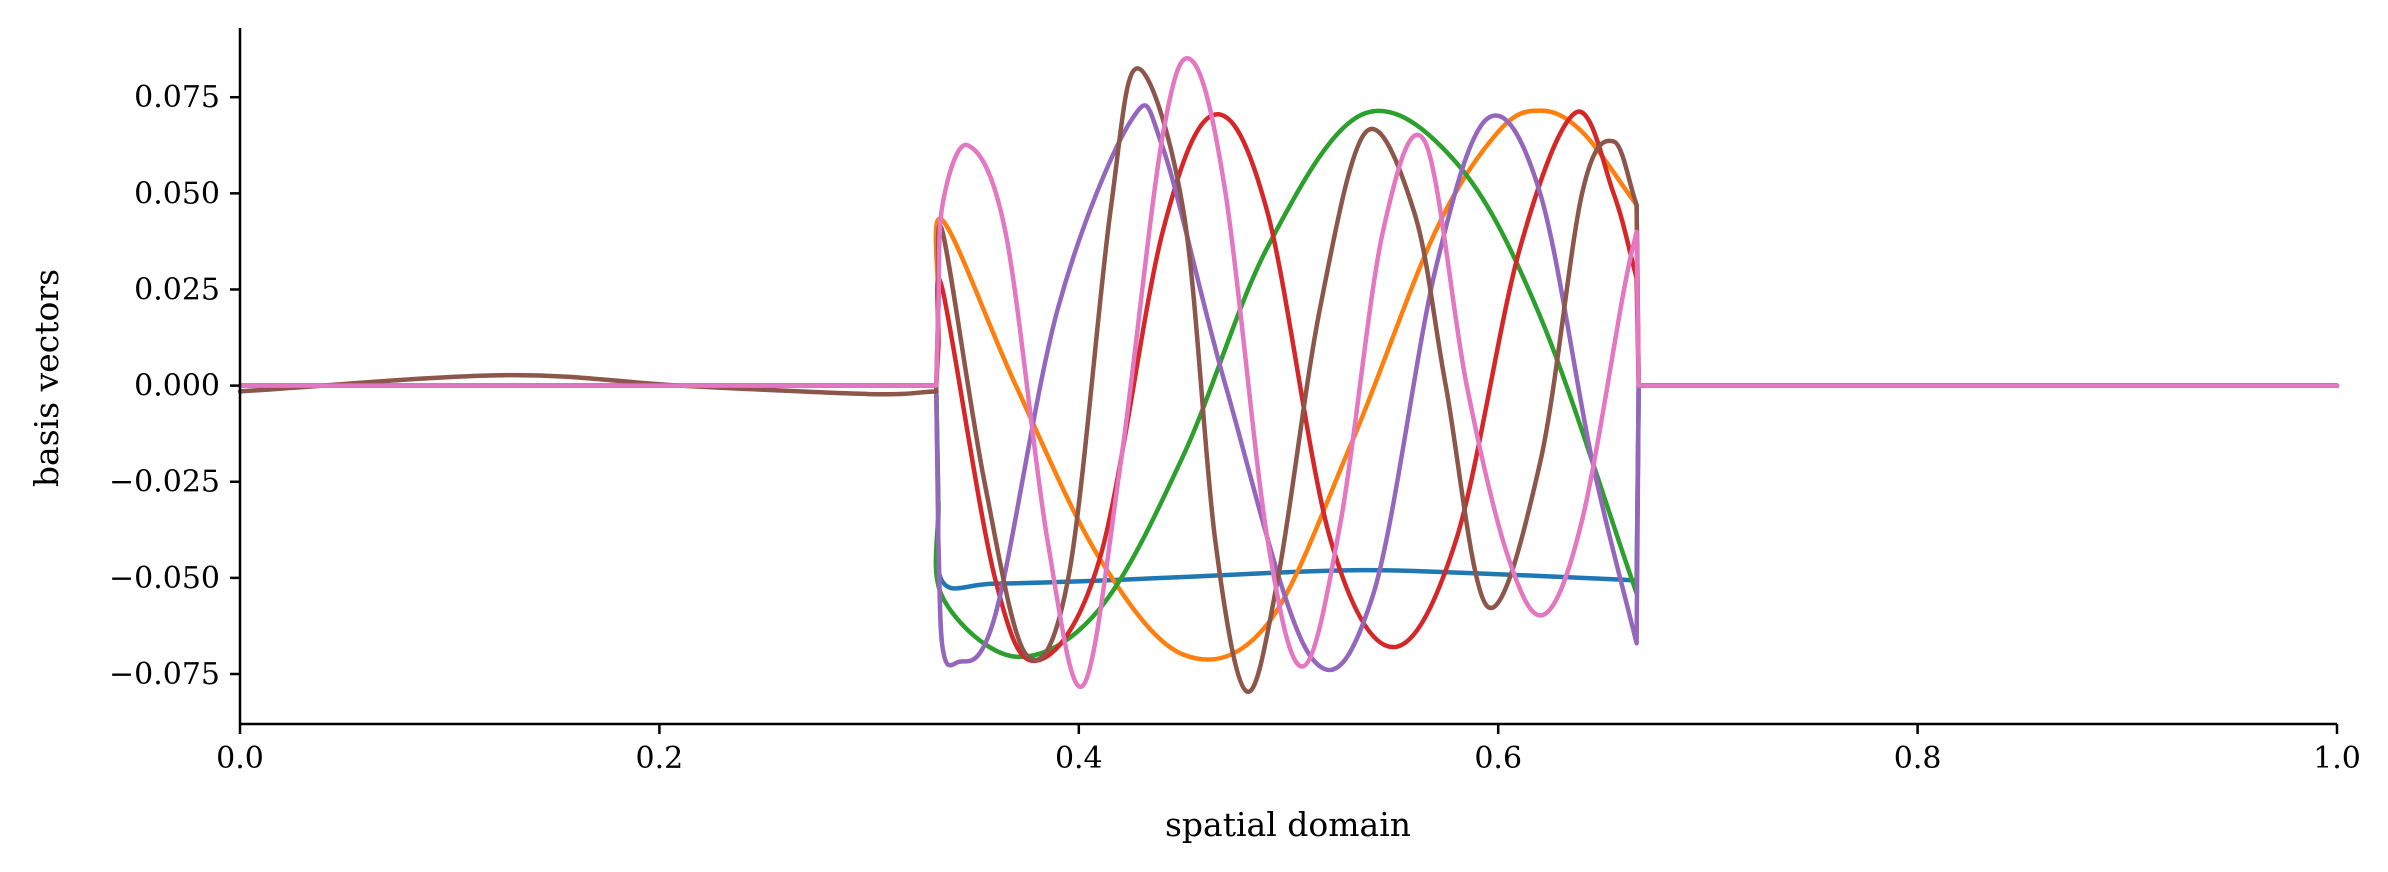 Image resolution: width=2388 pixels, height=872 pixels. What do you see at coordinates (1079, 758) in the screenshot?
I see `x-tick-label: 0.4` at bounding box center [1079, 758].